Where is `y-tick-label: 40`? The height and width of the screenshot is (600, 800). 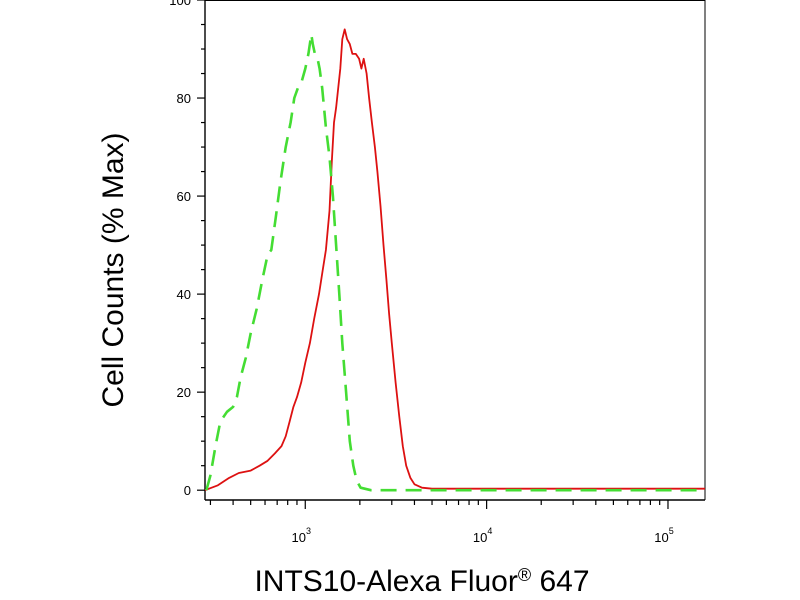 y-tick-label: 40 is located at coordinates (184, 294).